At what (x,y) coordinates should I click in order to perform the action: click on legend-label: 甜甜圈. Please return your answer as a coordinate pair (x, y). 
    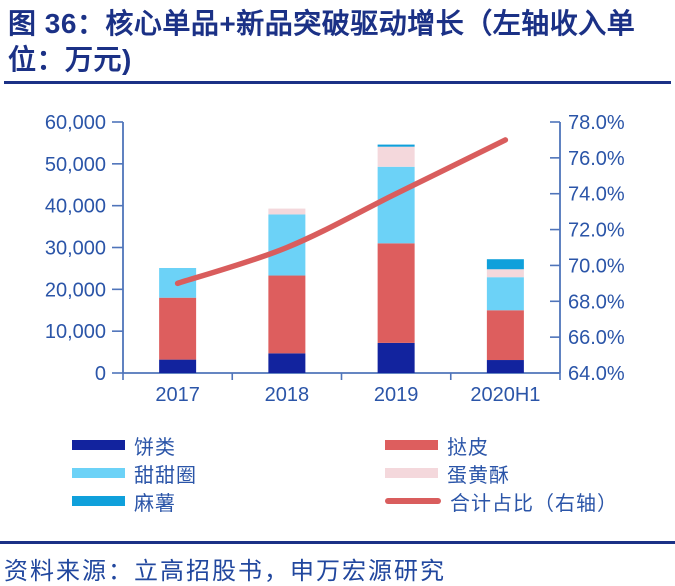
    Looking at the image, I should click on (165, 475).